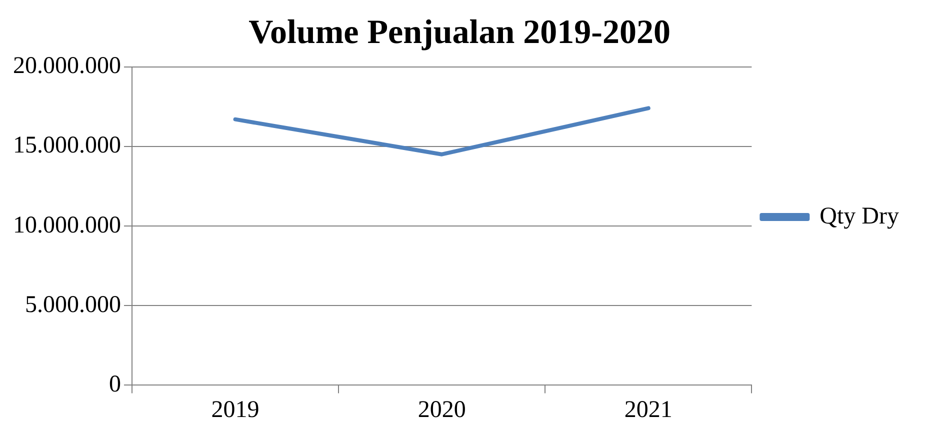 This screenshot has width=927, height=436. I want to click on y-tick-label: 20.000.000, so click(67, 66).